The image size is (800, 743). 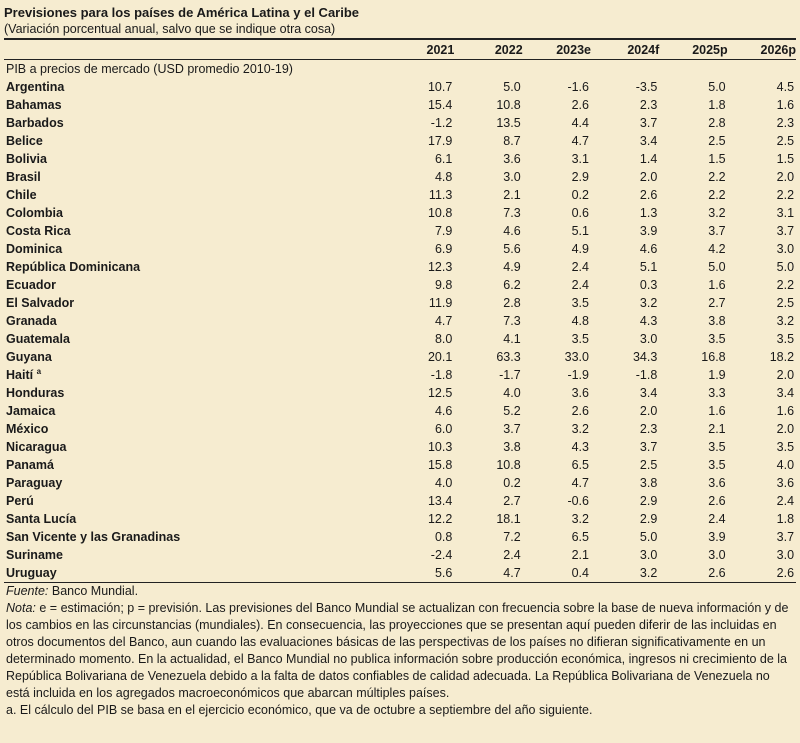 What do you see at coordinates (41, 519) in the screenshot?
I see `country-label: Santa Lucía` at bounding box center [41, 519].